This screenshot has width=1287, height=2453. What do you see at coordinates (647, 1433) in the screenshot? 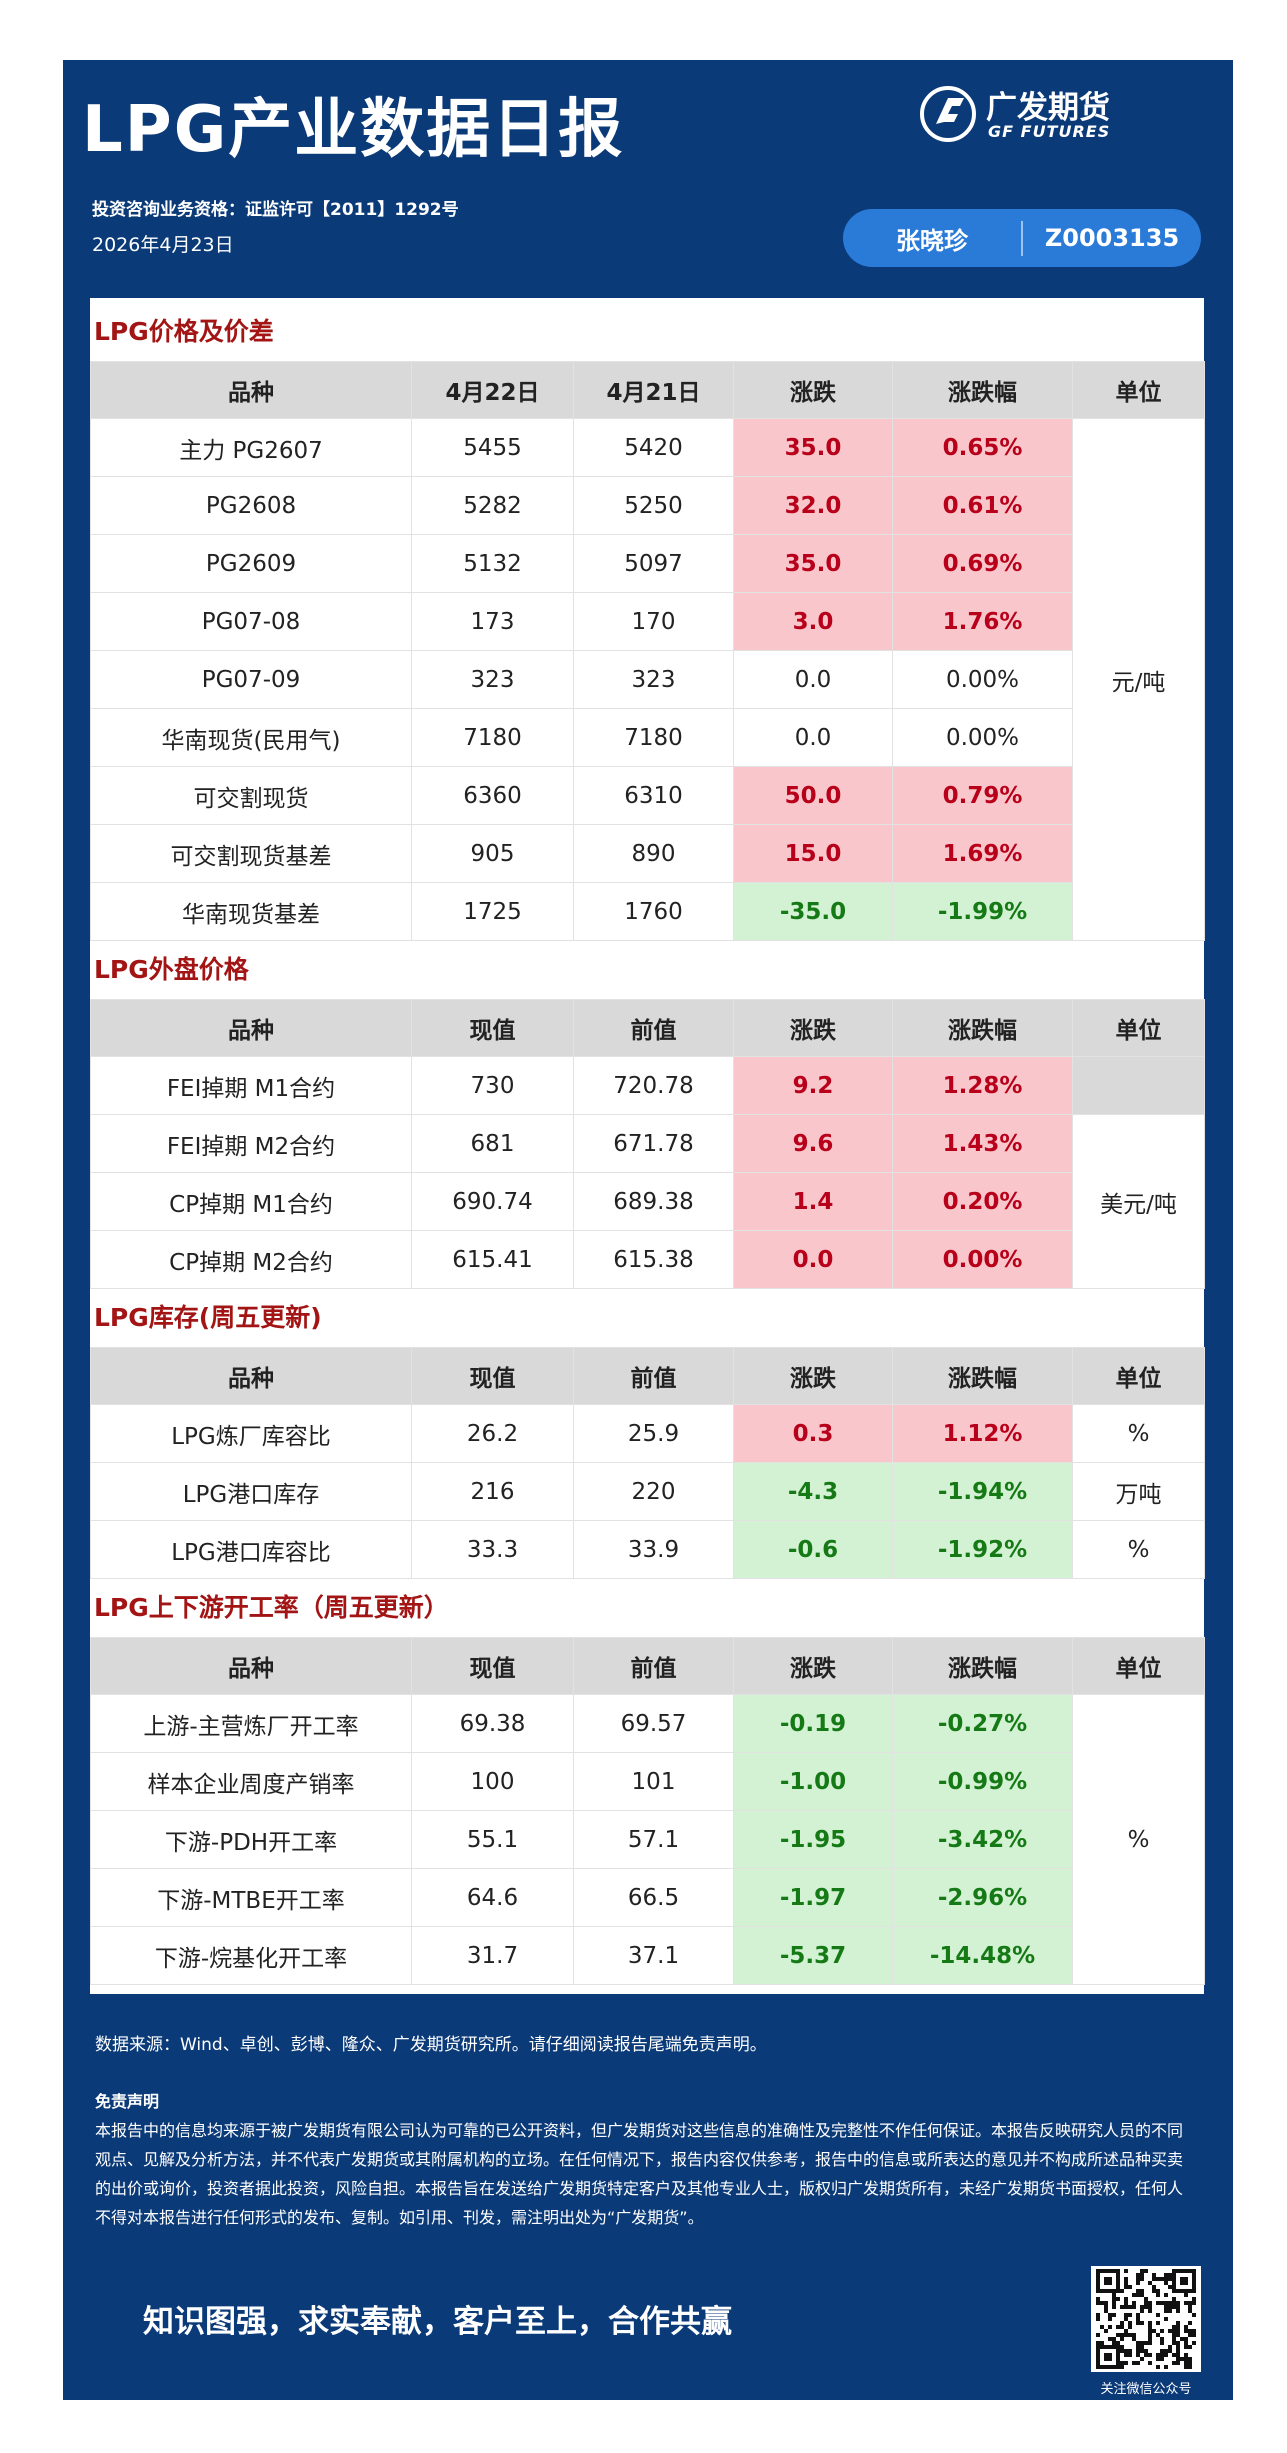
I see `data-row: LPG炼厂库容比 26.2 25.9 0.3 1.12%%` at bounding box center [647, 1433].